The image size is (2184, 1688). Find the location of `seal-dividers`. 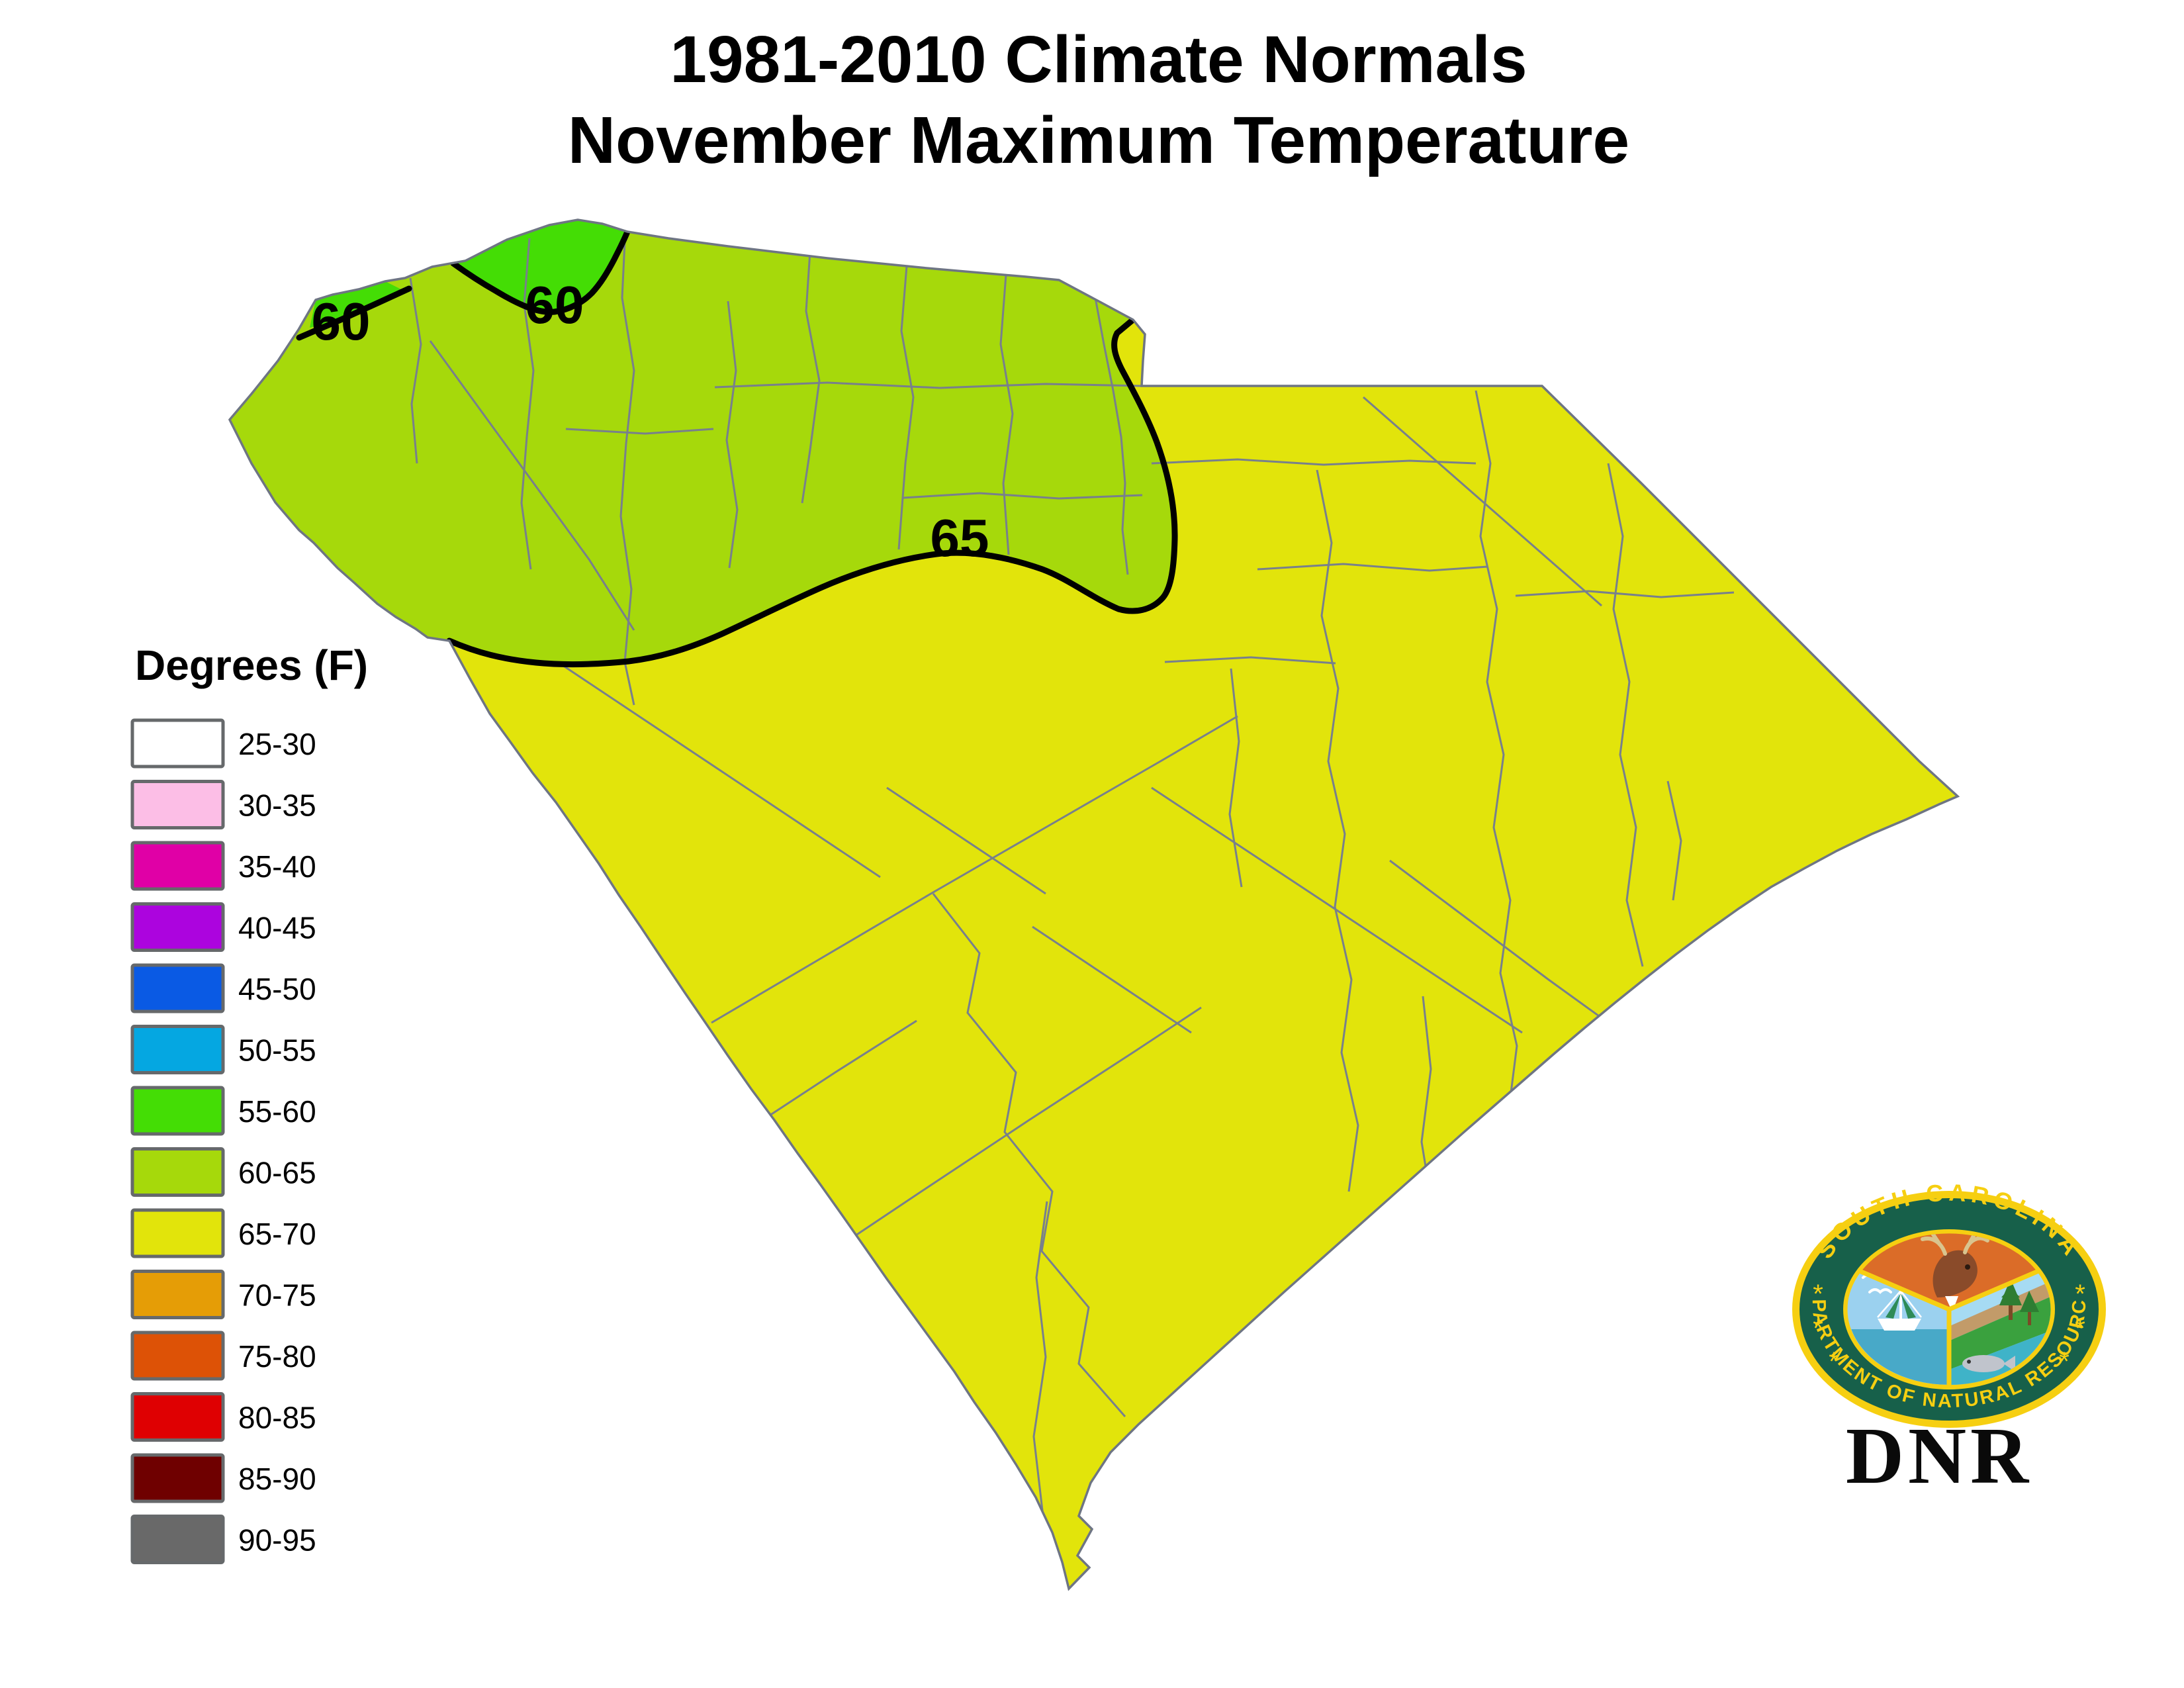

seal-dividers is located at coordinates (1949, 1328).